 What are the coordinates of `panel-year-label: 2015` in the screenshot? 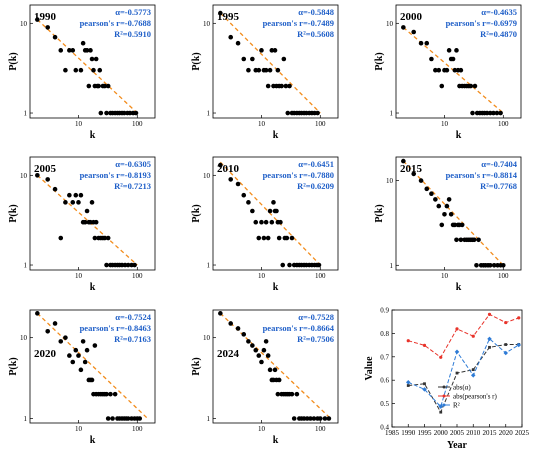 It's located at (411, 169).